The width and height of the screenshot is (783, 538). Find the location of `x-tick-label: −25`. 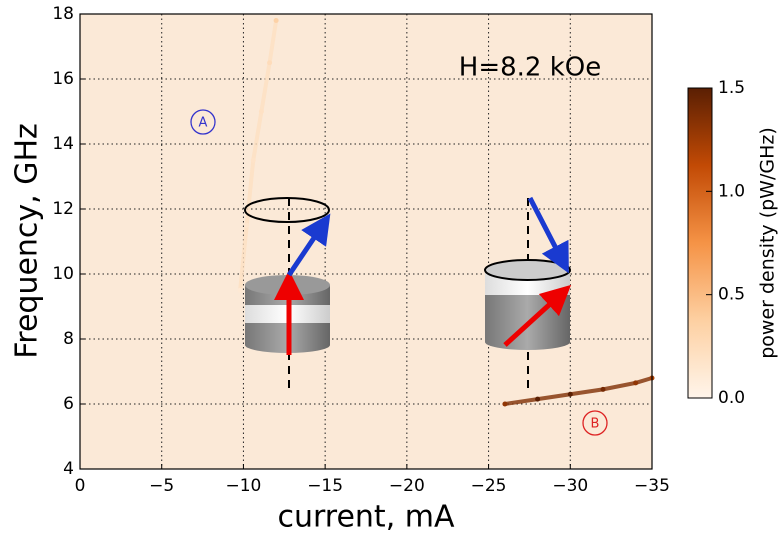

x-tick-label: −25 is located at coordinates (489, 486).